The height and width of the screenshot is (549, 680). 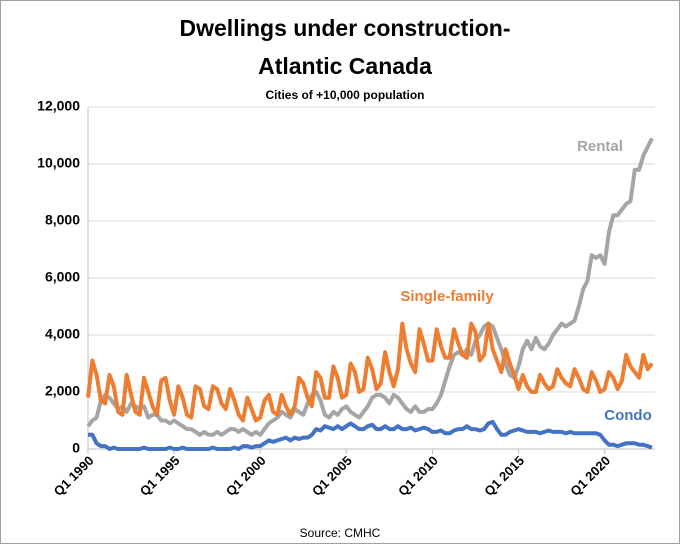 I want to click on chart-title: Atlantic Canada, so click(x=345, y=66).